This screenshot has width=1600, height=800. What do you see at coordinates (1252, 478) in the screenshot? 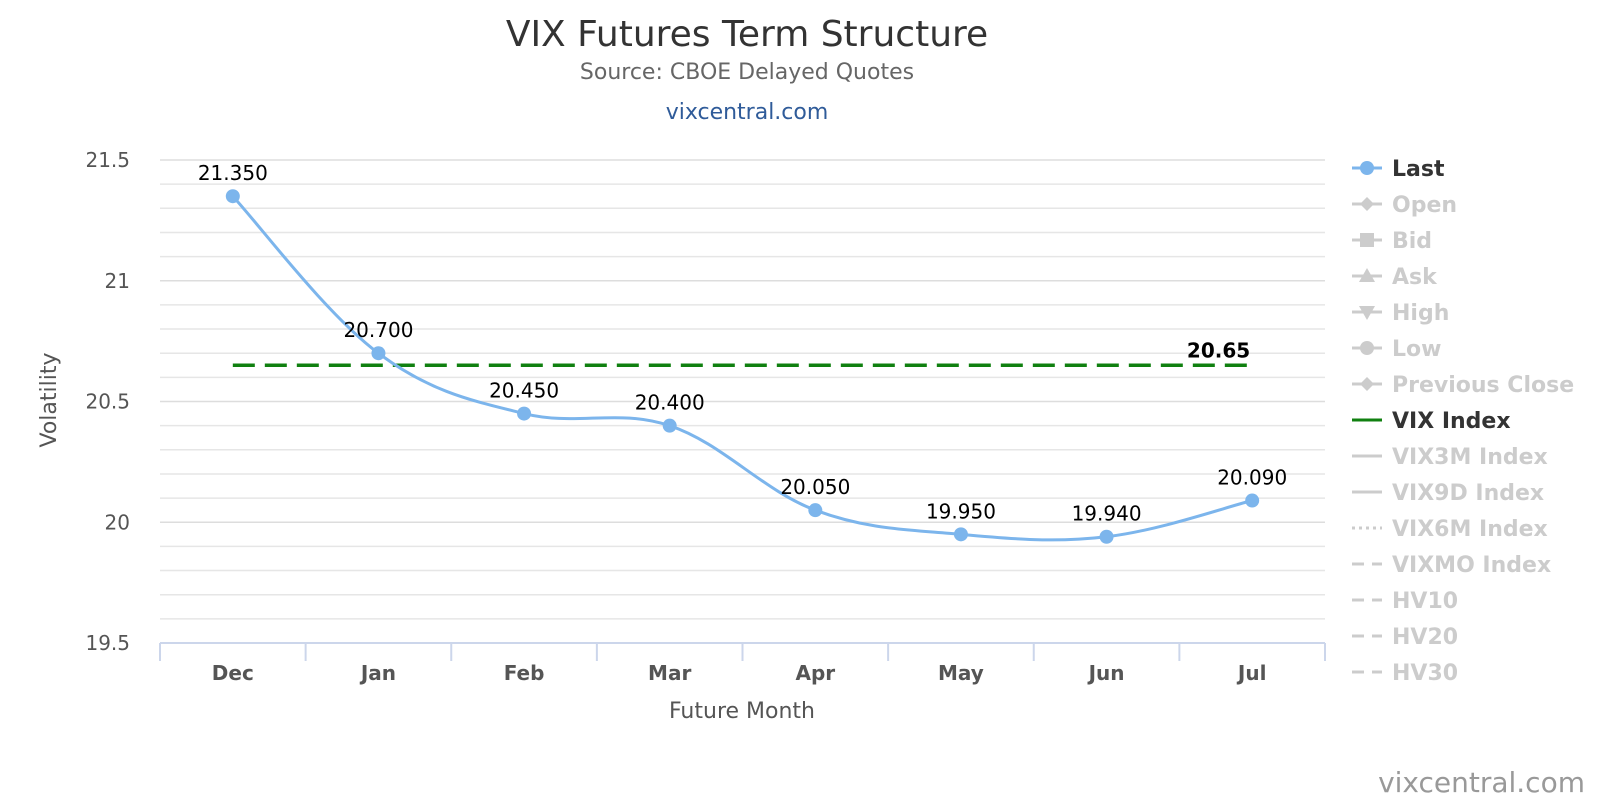
I see `last-data-label: 20.090` at bounding box center [1252, 478].